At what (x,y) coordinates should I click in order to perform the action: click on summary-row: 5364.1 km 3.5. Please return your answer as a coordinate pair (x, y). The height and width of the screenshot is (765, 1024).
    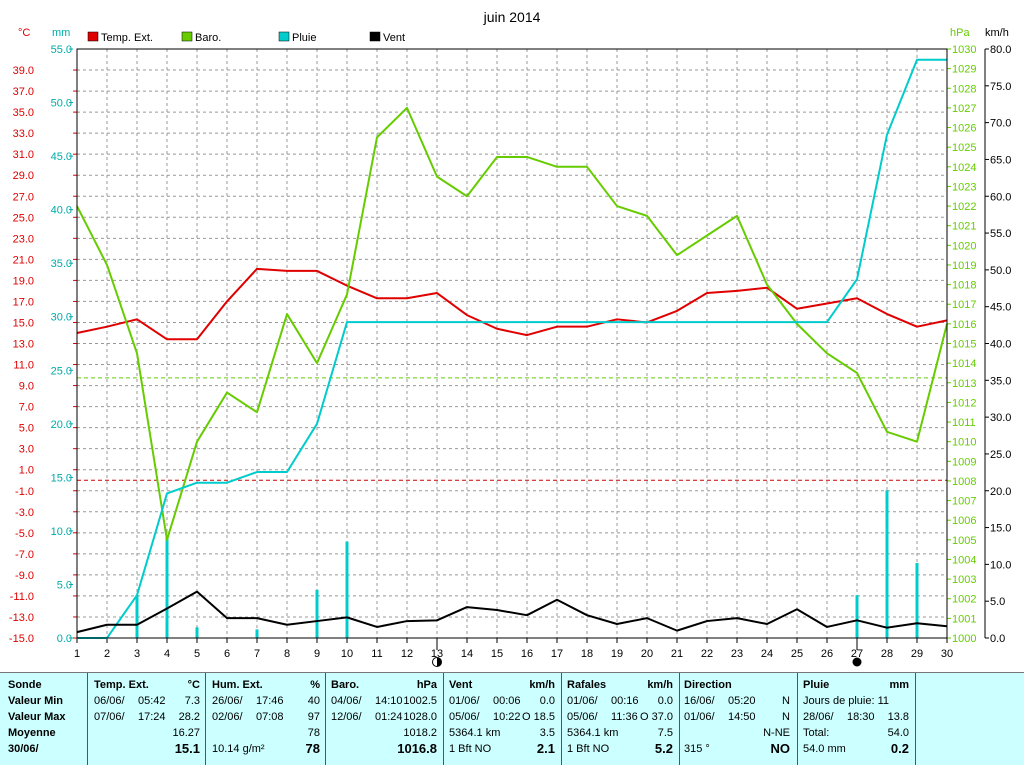
    Looking at the image, I should click on (502, 733).